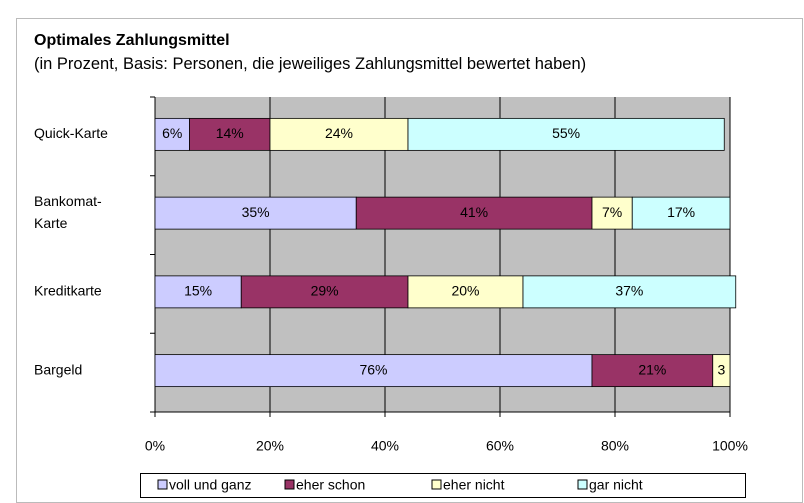  Describe the element at coordinates (325, 291) in the screenshot. I see `data-label: 29%` at that location.